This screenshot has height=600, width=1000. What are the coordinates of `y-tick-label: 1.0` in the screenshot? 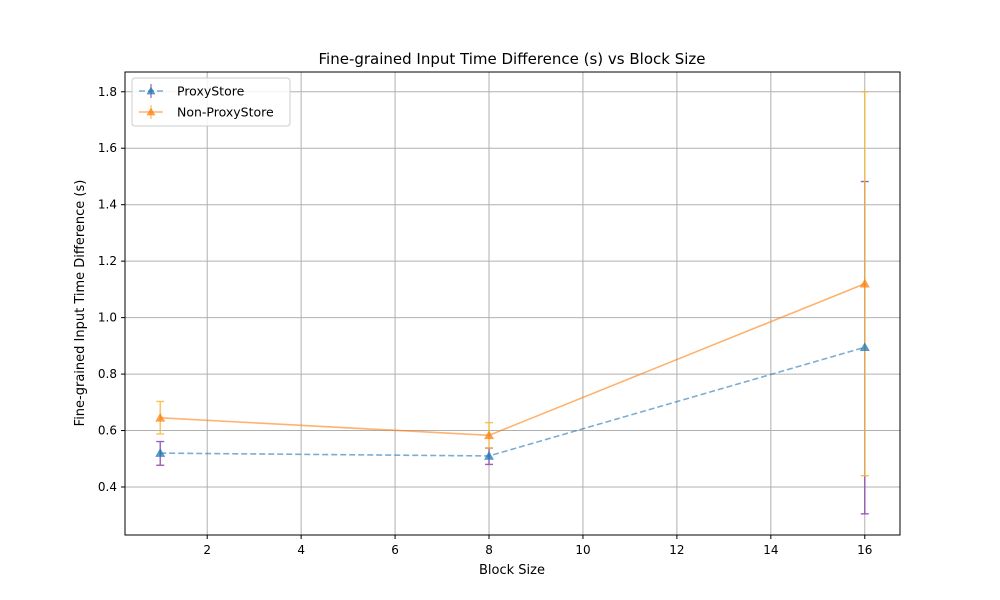 It's located at (107, 318).